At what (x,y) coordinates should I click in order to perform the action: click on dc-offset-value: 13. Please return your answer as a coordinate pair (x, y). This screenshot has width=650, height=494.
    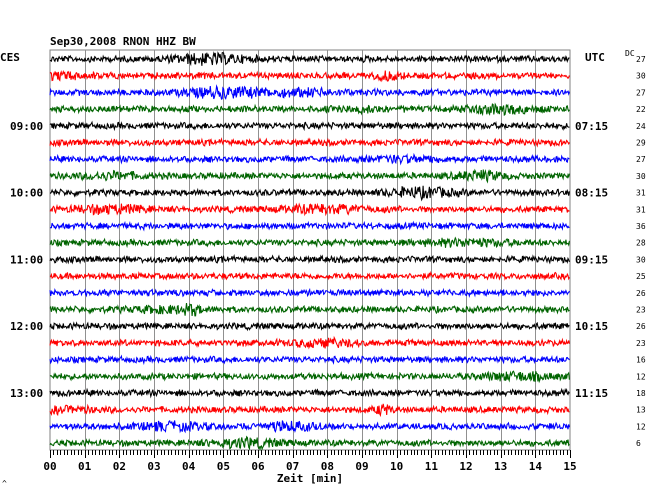
    Looking at the image, I should click on (641, 410).